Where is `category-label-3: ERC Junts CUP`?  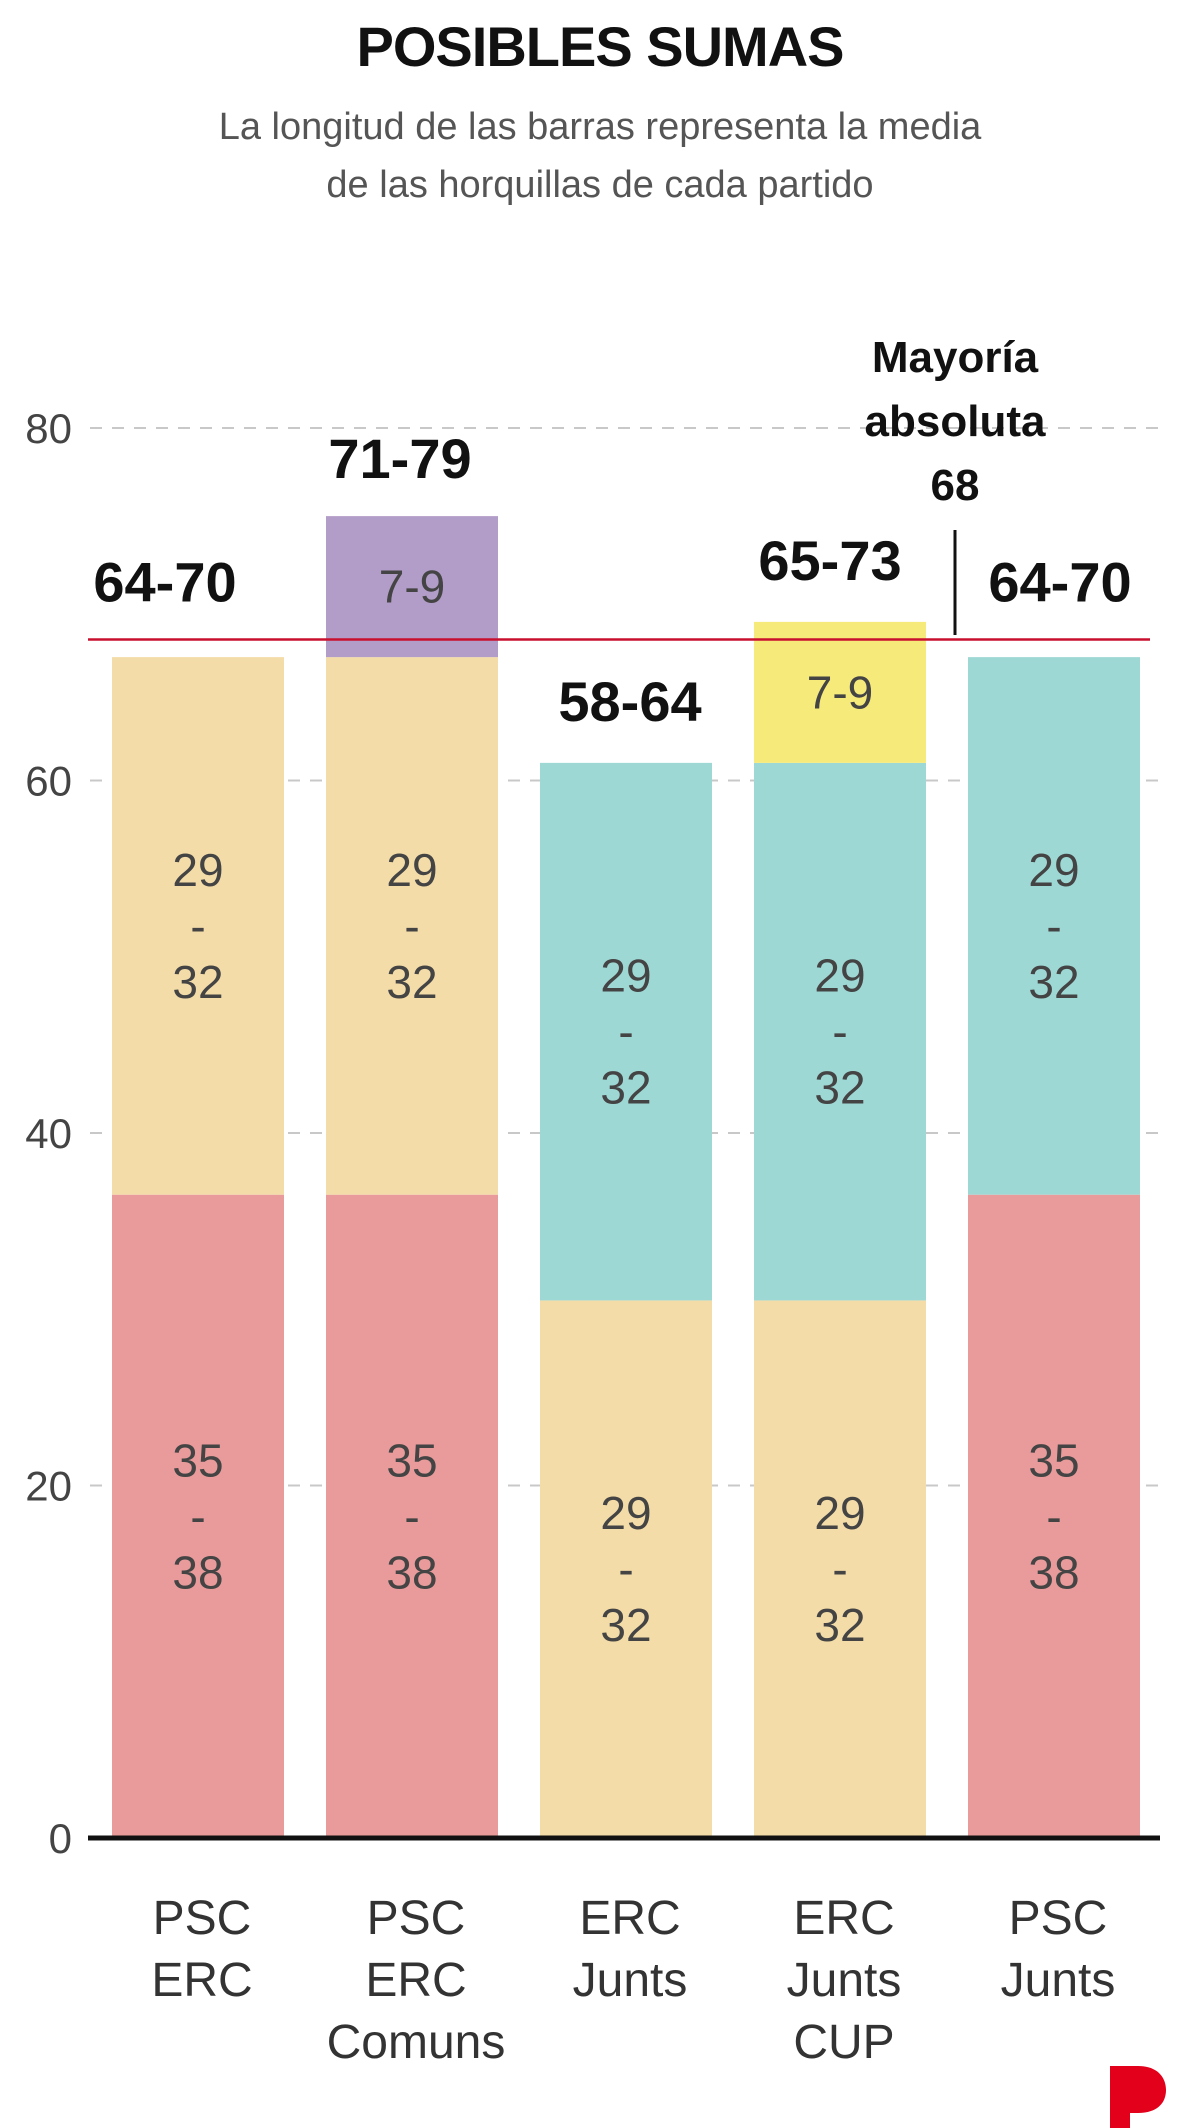 category-label-3: ERC Junts CUP is located at coordinates (844, 1980).